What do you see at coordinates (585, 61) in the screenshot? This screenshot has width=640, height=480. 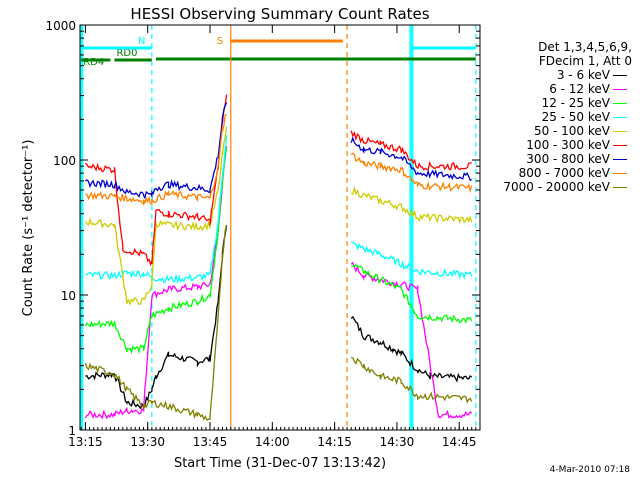 I see `legend-header-line-2: FDecim 1, Att 0` at bounding box center [585, 61].